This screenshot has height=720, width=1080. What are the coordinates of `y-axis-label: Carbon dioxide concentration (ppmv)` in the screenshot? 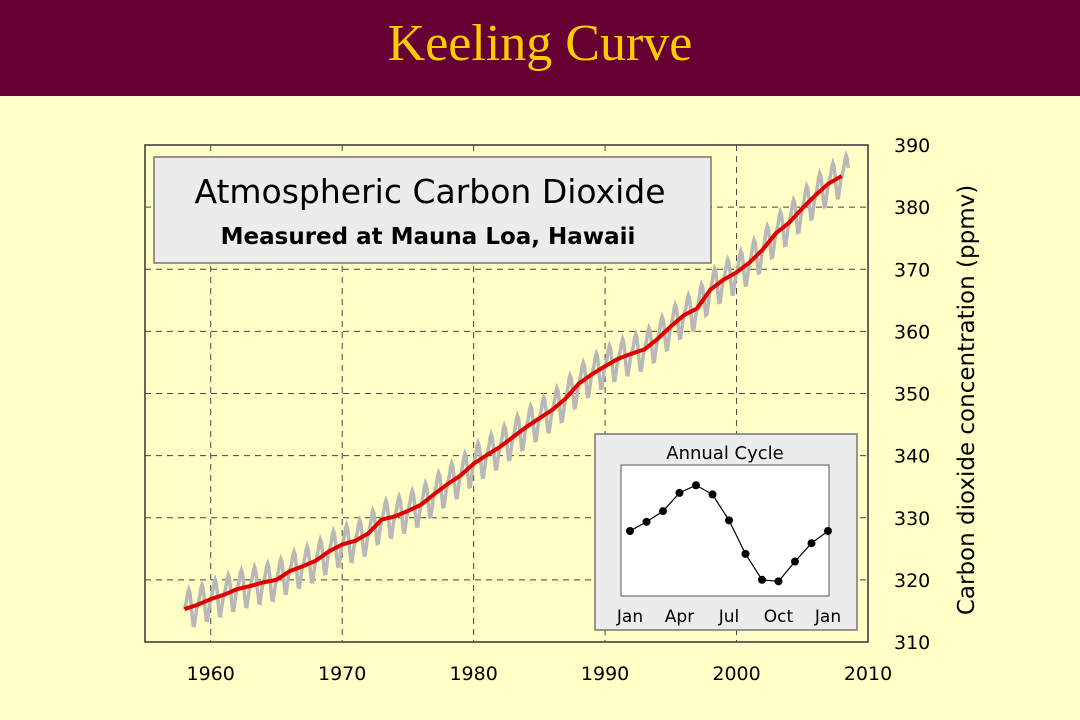 It's located at (967, 400).